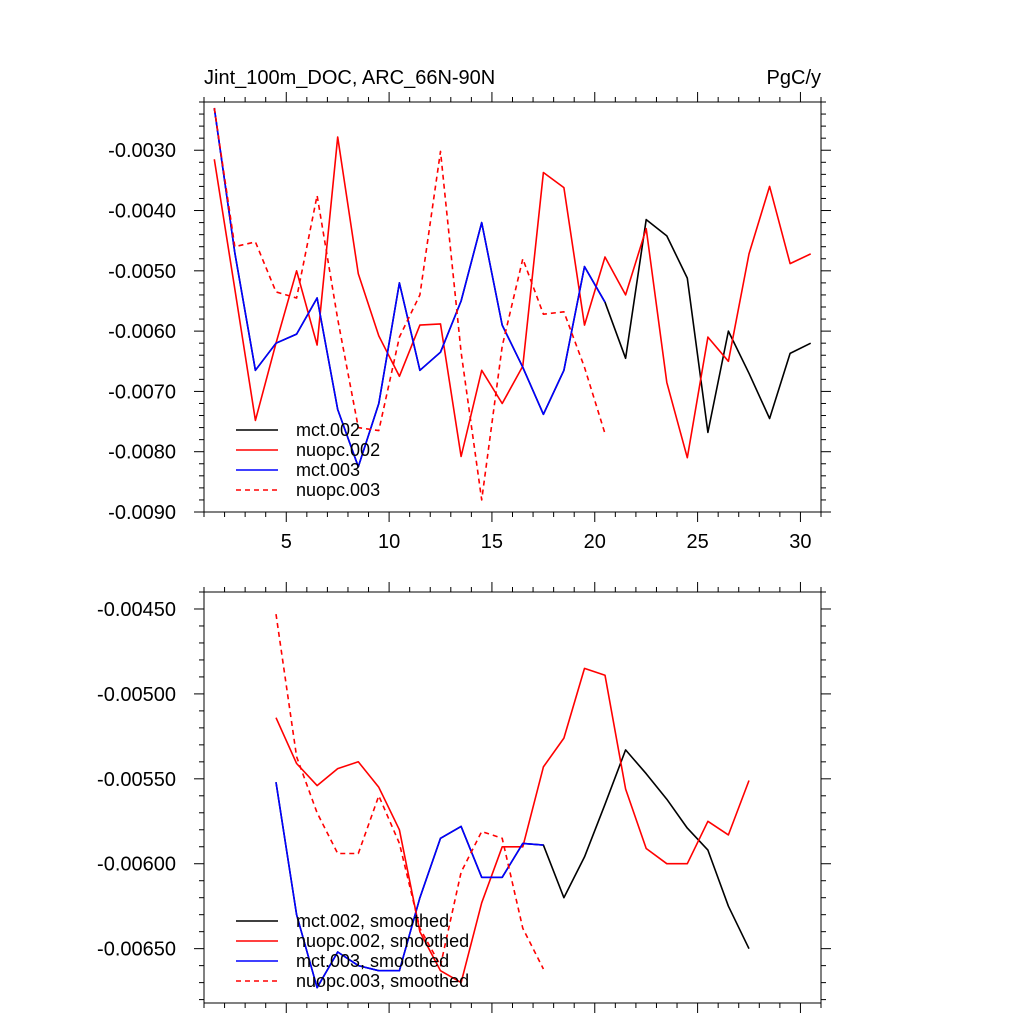 The width and height of the screenshot is (1024, 1024). I want to click on chart-title: Jint_100m_DOC, ARC_66N-90N, so click(349, 78).